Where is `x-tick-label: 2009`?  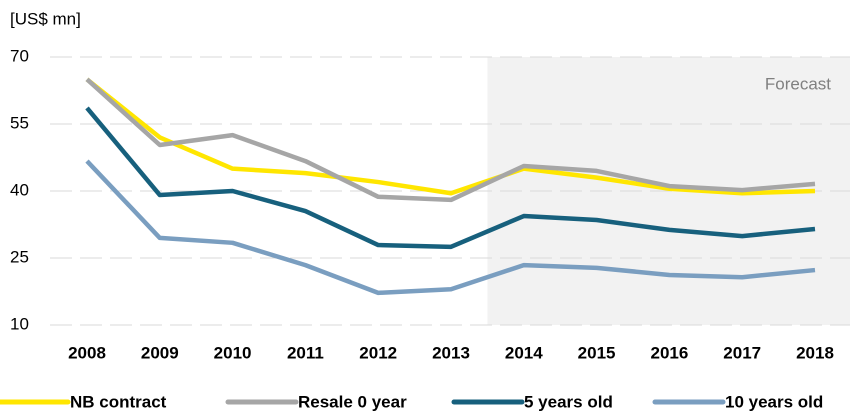 x-tick-label: 2009 is located at coordinates (160, 352).